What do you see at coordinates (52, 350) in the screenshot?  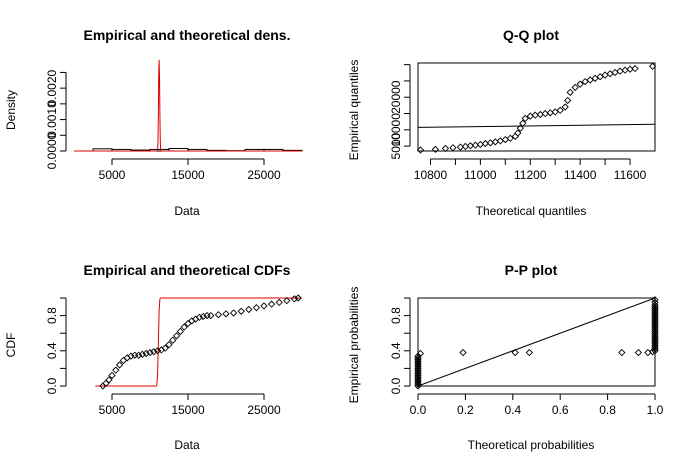 I see `cdf-y-tick-label: 0.4` at bounding box center [52, 350].